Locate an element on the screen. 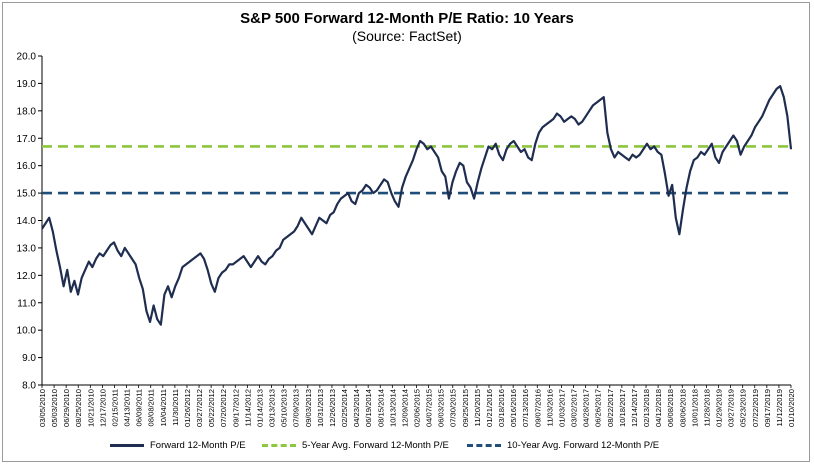 This screenshot has height=467, width=814. y-tick-label: 8.0 is located at coordinates (29, 386).